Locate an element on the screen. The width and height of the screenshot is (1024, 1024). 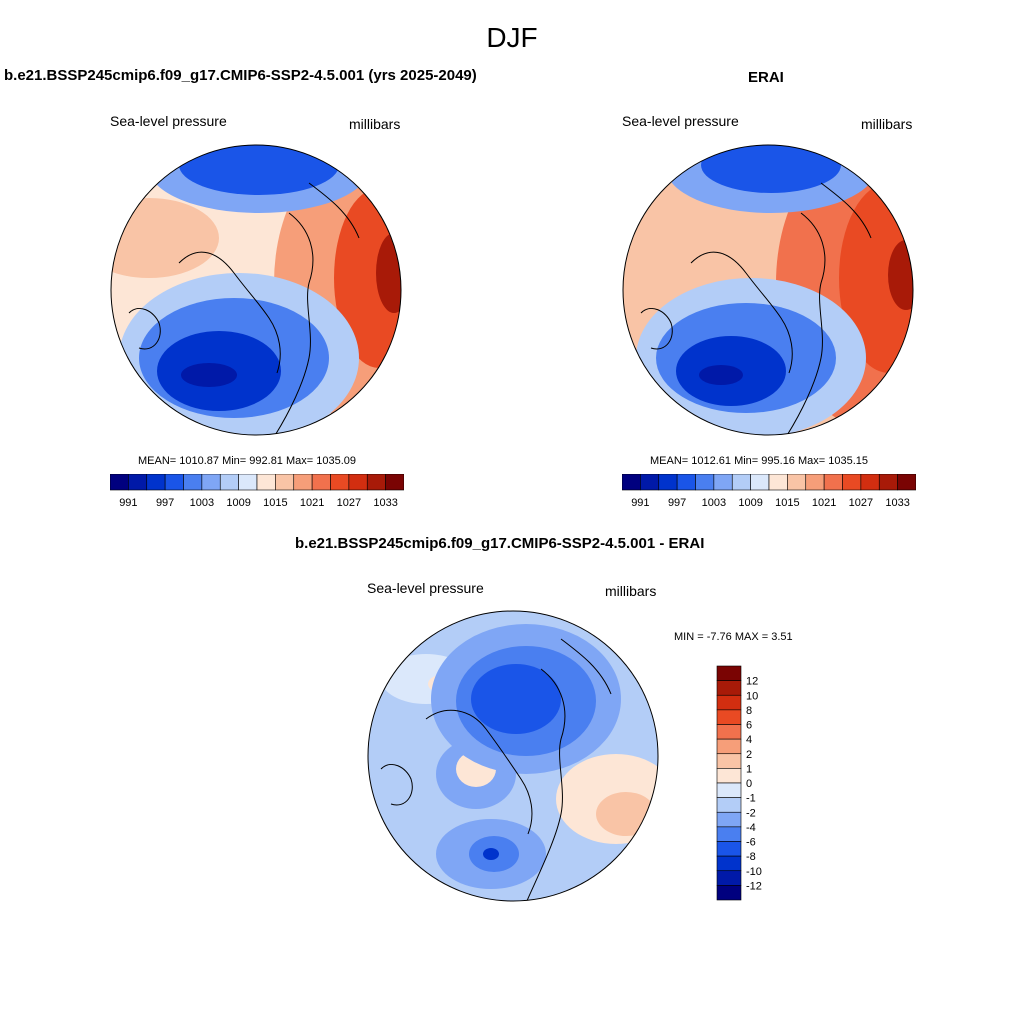
panel-1-variable: Sea-level pressure is located at coordinates (168, 121).